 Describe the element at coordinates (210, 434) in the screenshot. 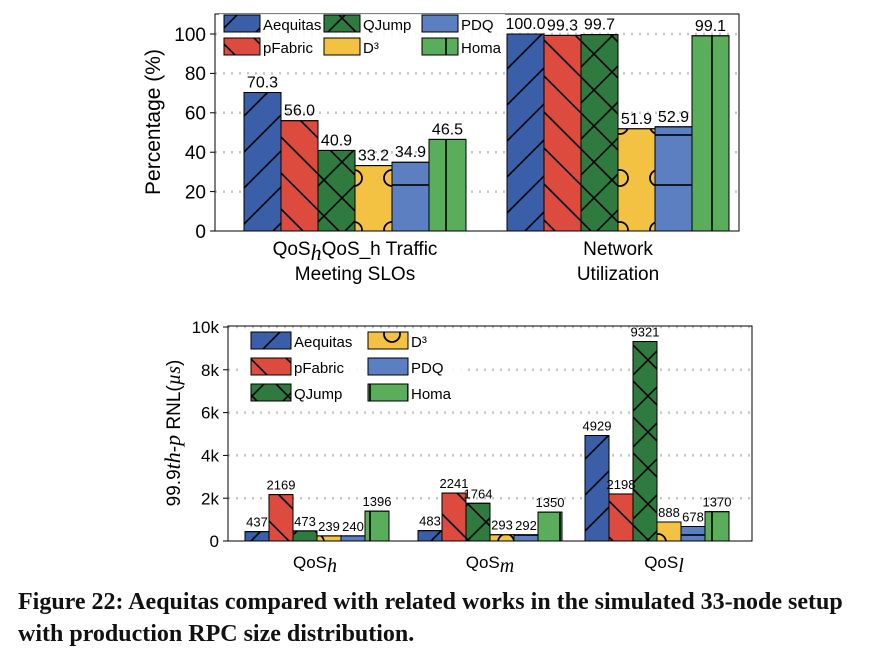

I see `y-axis-ticks: 0 2k 4k 6k 8k 10k` at that location.